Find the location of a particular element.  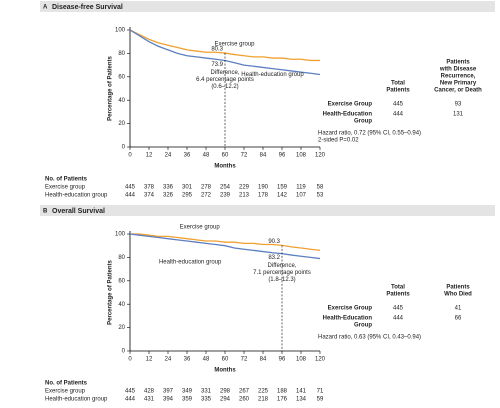

at-risk-count: 178 is located at coordinates (263, 196).